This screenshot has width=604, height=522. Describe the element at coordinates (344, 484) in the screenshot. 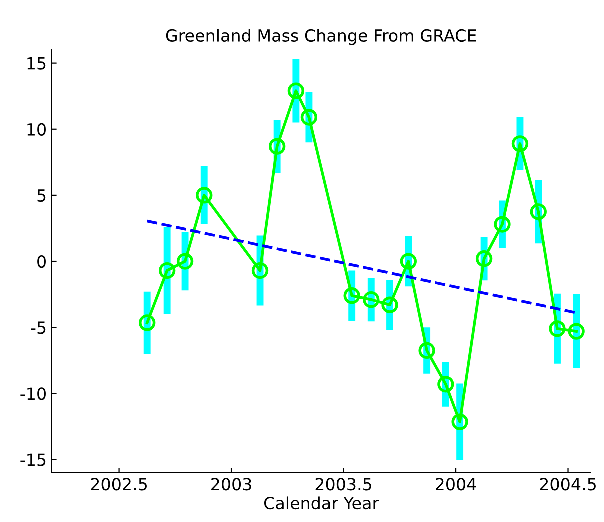

I see `x-tick-label: 2003.5` at that location.